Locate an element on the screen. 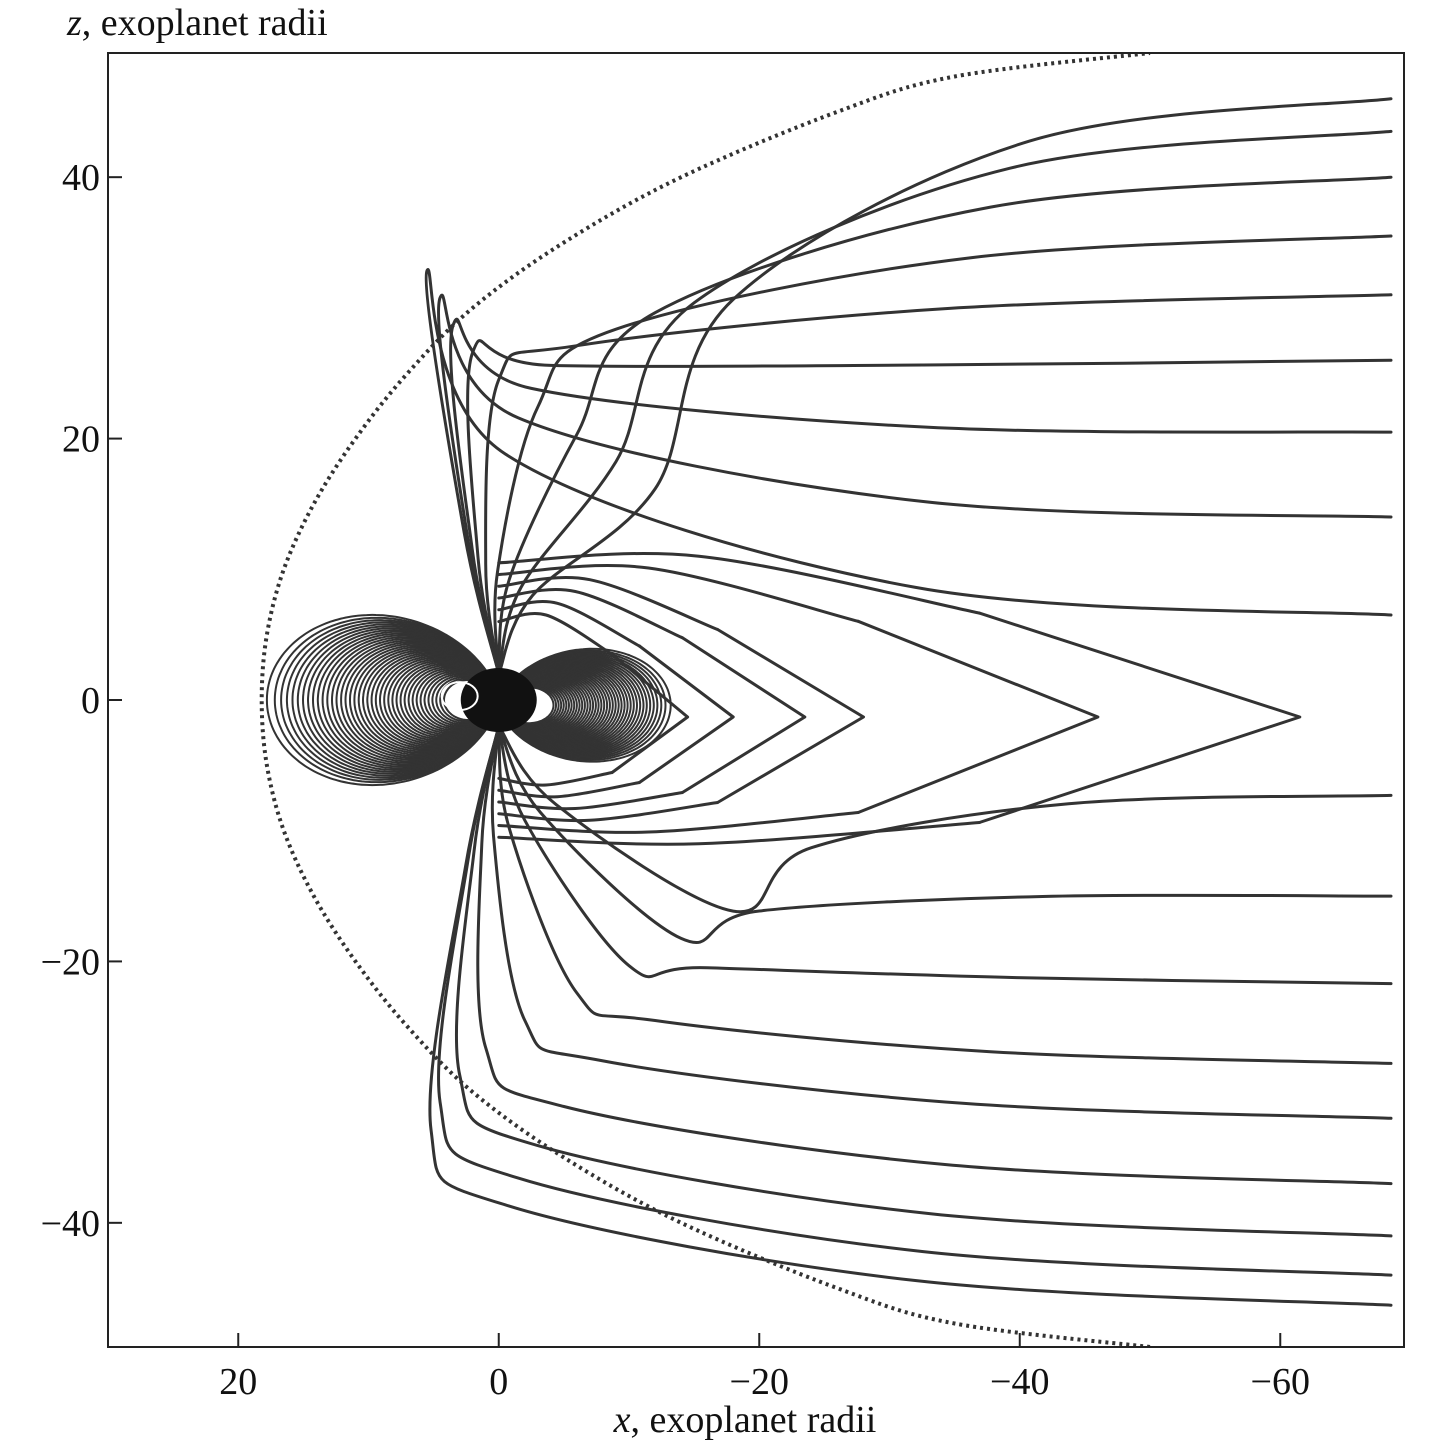 The image size is (1449, 1444). y-axis-variable: z is located at coordinates (74, 23).